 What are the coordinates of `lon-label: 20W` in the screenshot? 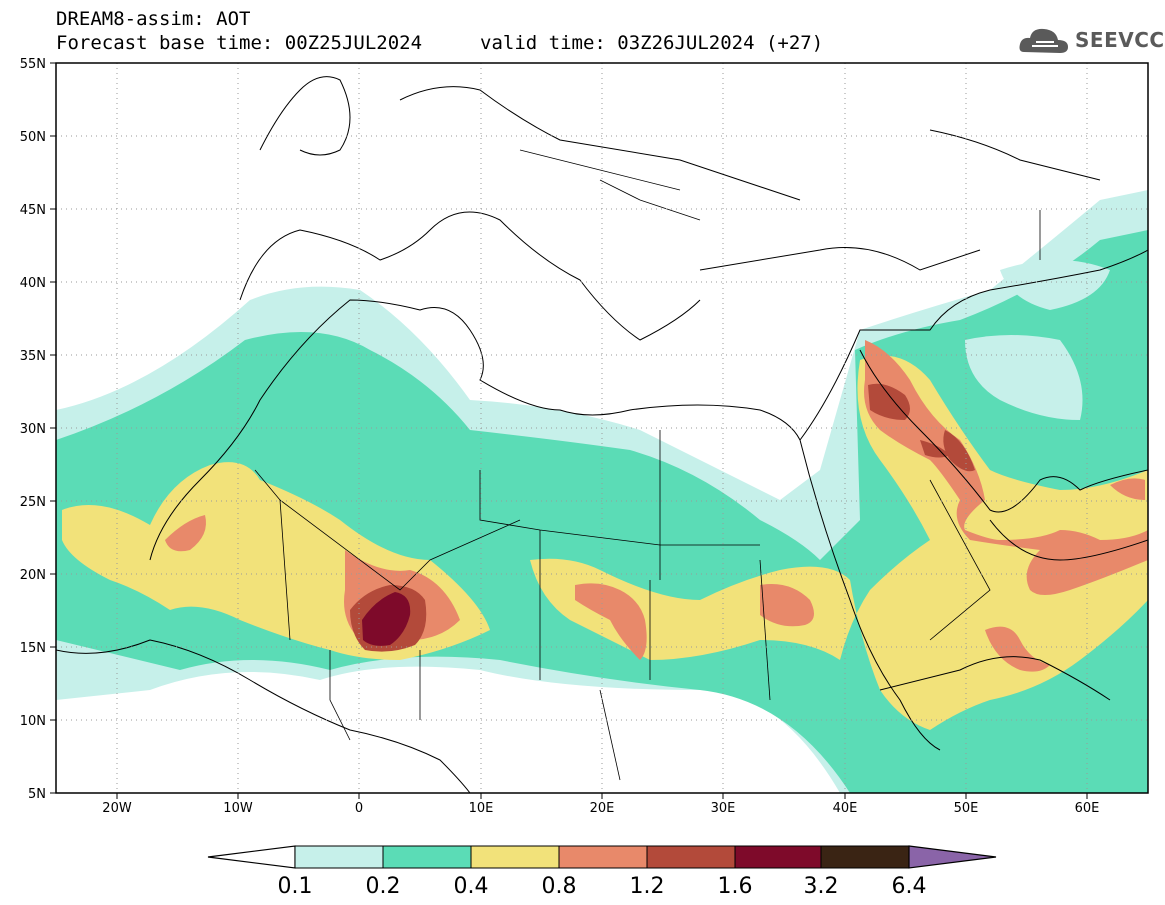 It's located at (117, 808).